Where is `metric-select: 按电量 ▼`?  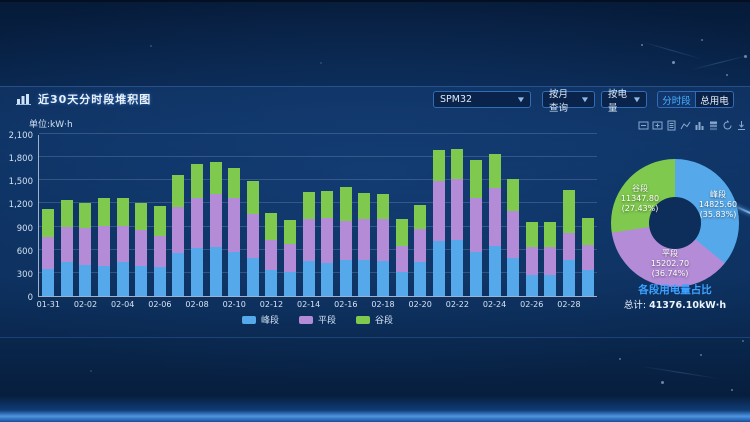
metric-select: 按电量 ▼ is located at coordinates (624, 101).